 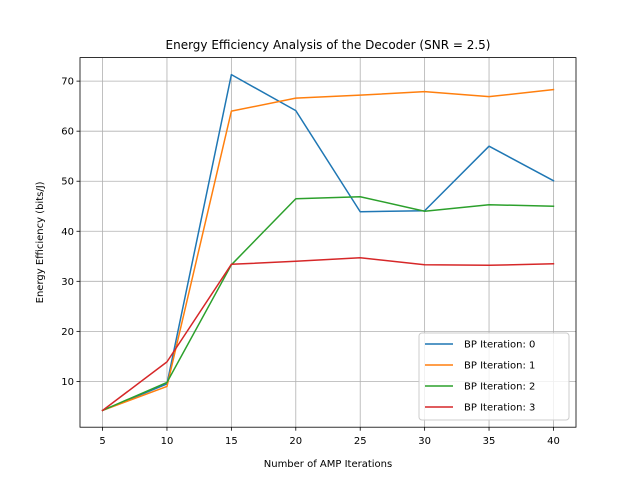 I want to click on legend-label: BP Iteration: 3, so click(x=499, y=408).